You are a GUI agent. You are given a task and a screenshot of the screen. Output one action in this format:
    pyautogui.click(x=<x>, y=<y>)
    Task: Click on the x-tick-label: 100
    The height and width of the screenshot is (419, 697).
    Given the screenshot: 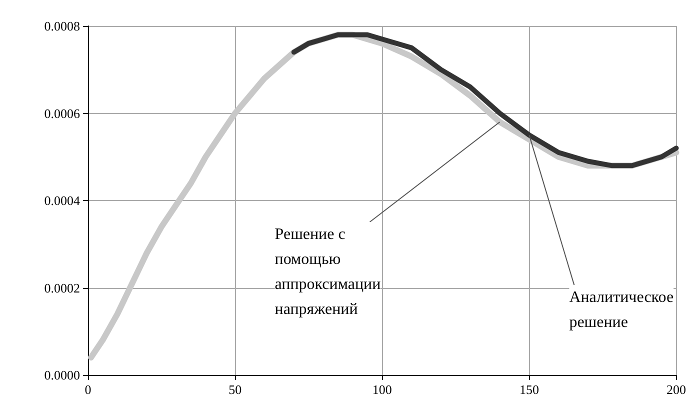 What is the action you would take?
    pyautogui.click(x=382, y=389)
    